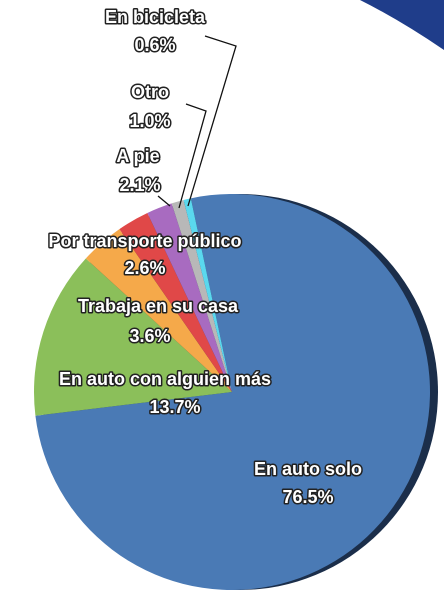 Image resolution: width=444 pixels, height=596 pixels. What do you see at coordinates (149, 336) in the screenshot?
I see `slice-value-label: 3.6%` at bounding box center [149, 336].